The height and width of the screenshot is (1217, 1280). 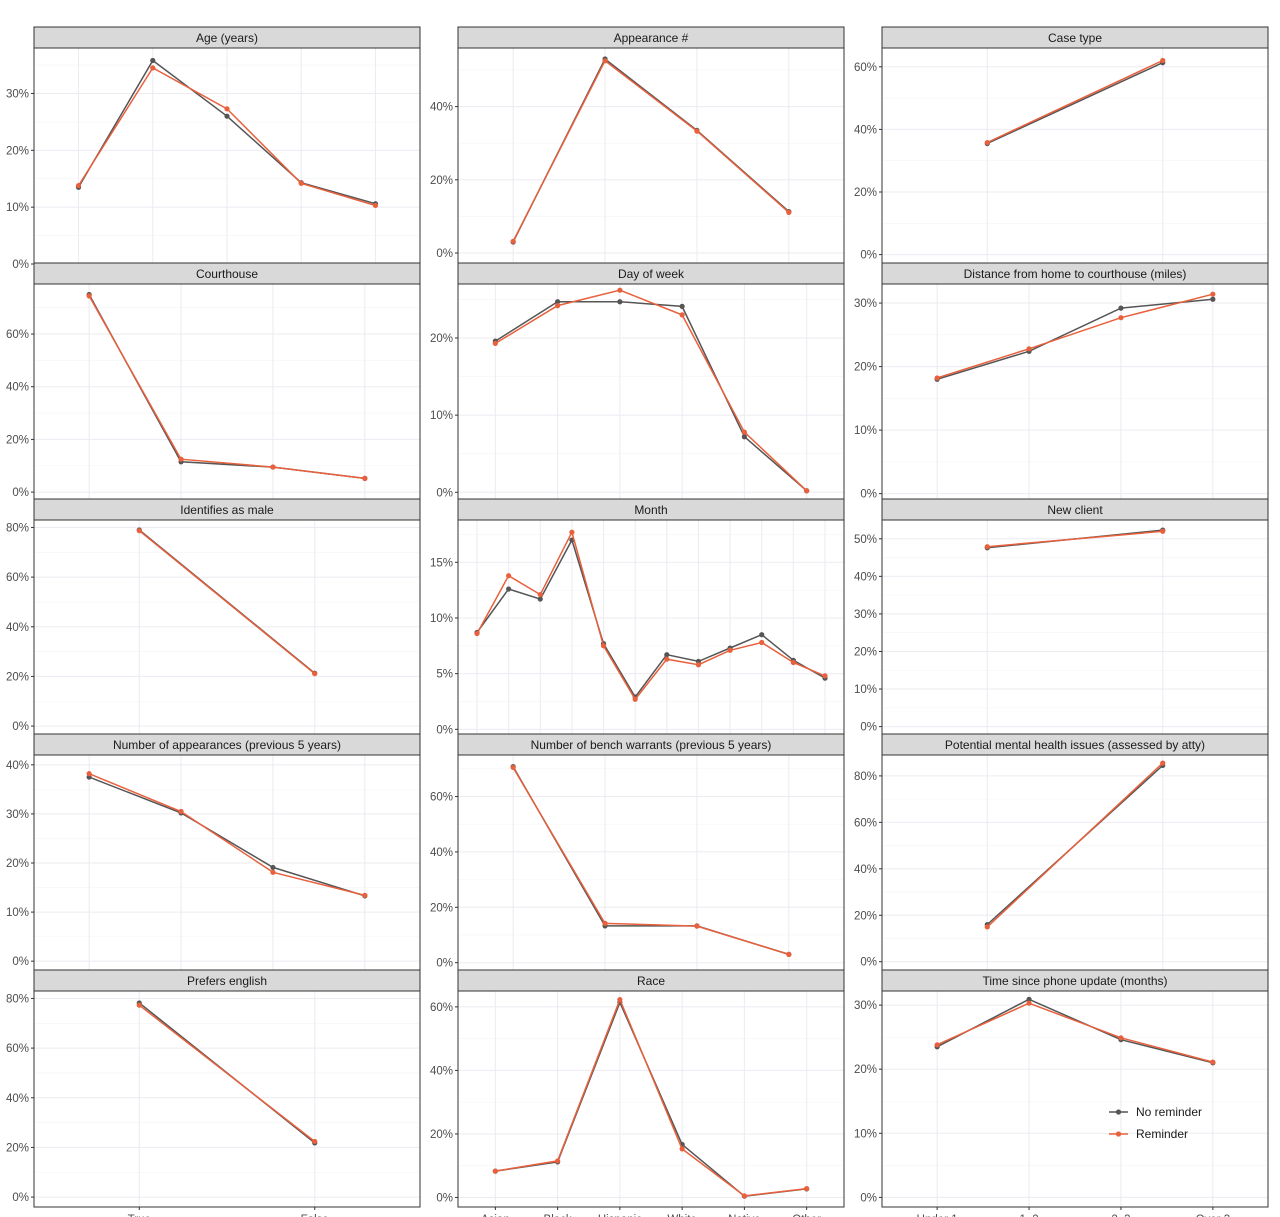 I want to click on x-tick-label: Hispanic, so click(x=620, y=1215).